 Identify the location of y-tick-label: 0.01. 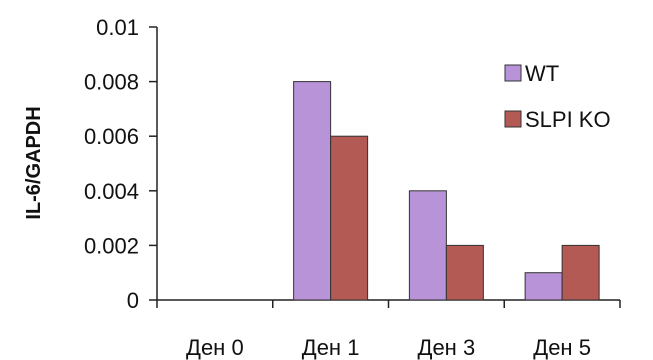
(117, 27).